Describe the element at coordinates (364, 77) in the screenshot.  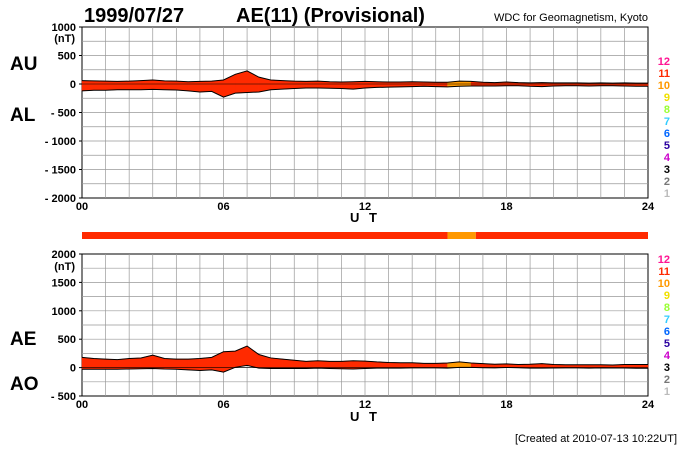
I see `au-al-au-line` at that location.